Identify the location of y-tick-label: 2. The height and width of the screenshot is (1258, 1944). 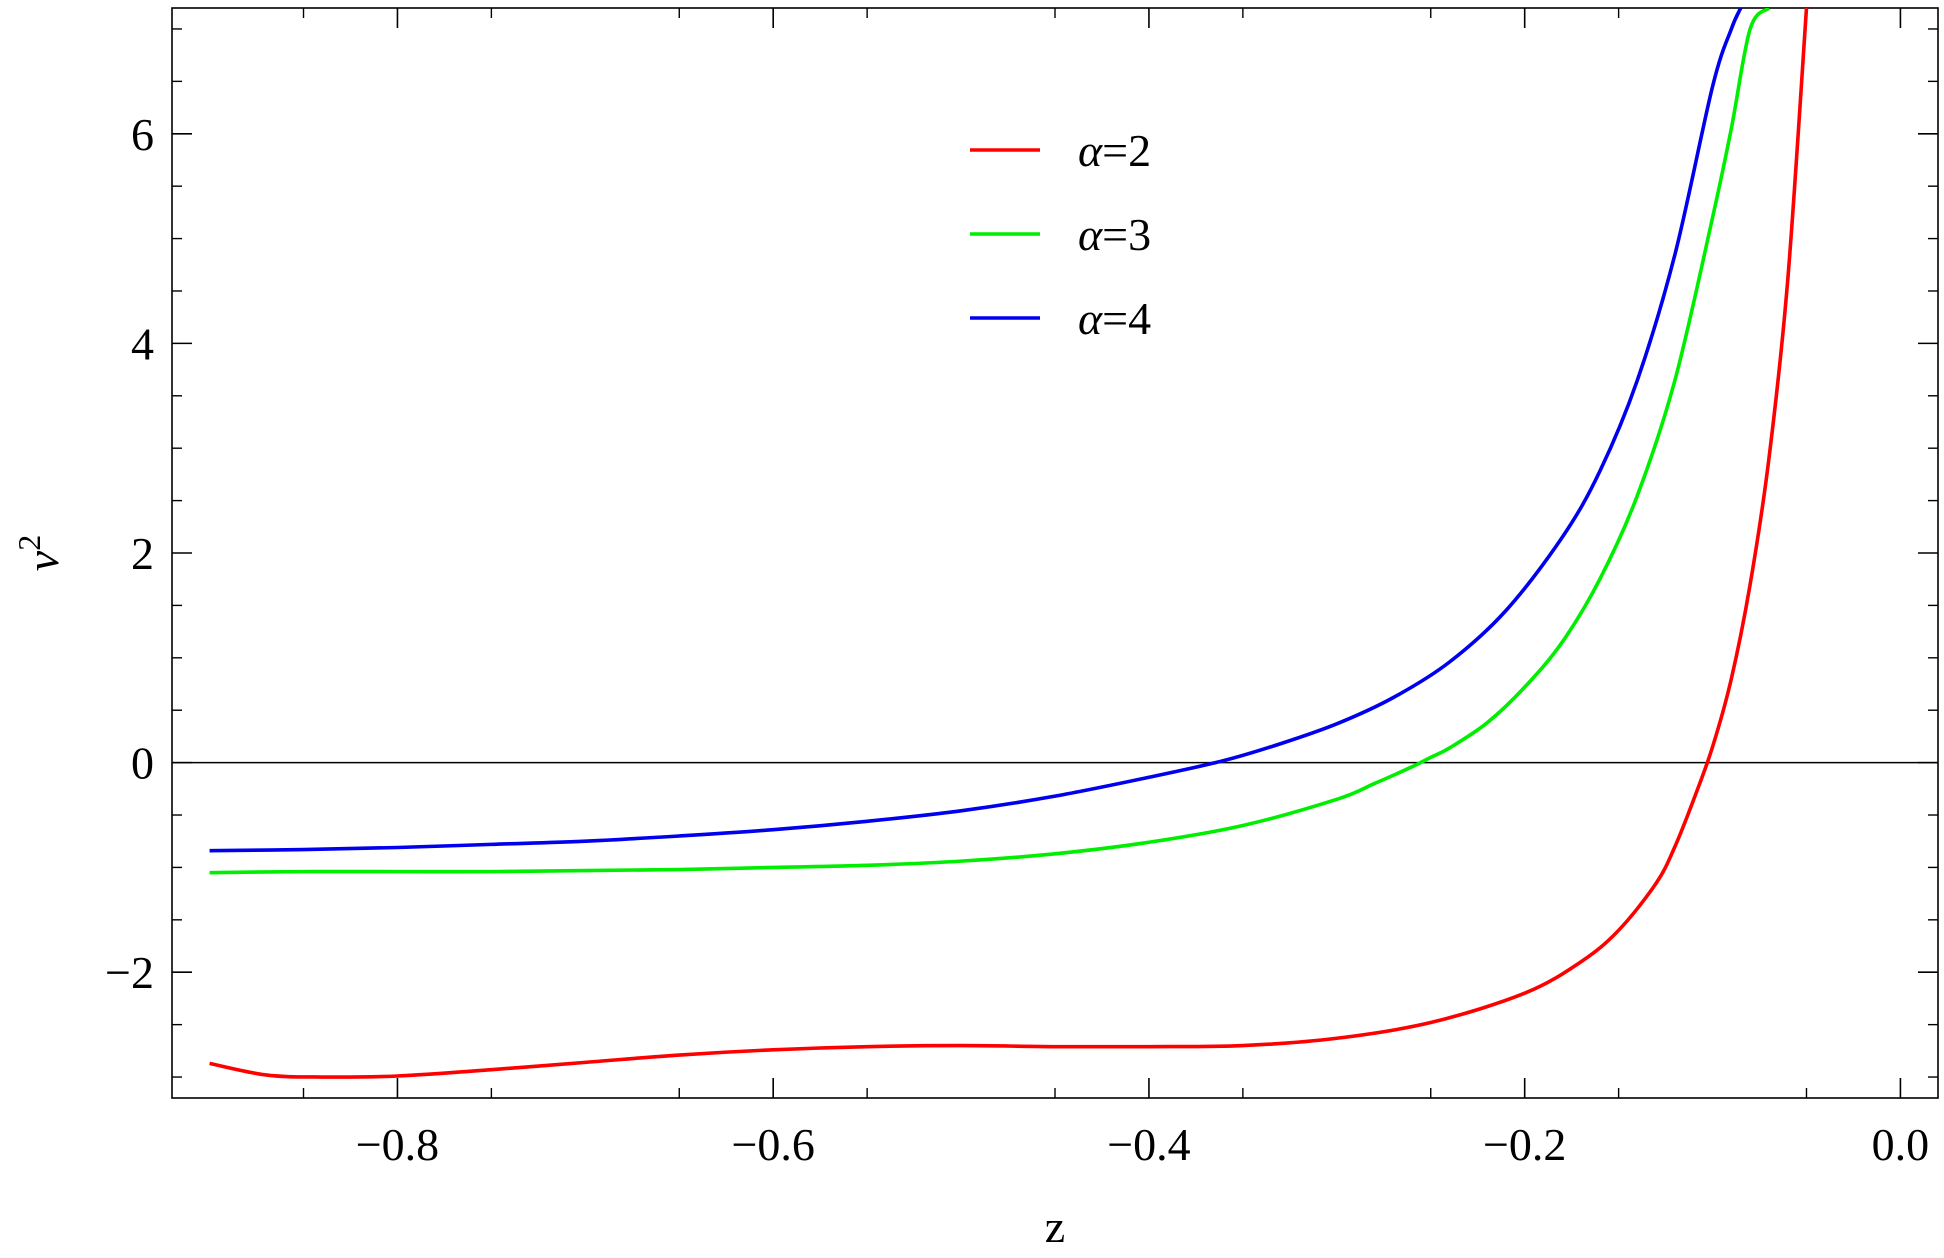
(142, 553).